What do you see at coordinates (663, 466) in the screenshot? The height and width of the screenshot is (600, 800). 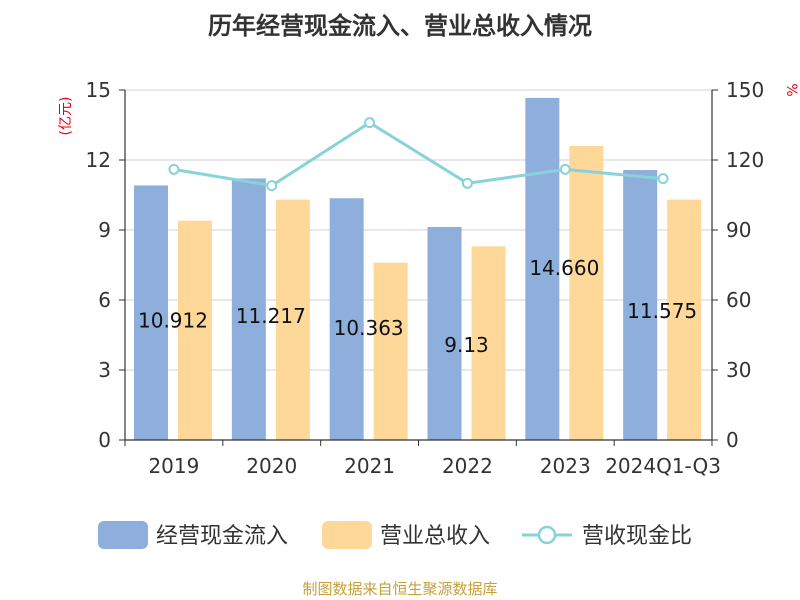 I see `x-tick-label: 2024Q1-Q3` at bounding box center [663, 466].